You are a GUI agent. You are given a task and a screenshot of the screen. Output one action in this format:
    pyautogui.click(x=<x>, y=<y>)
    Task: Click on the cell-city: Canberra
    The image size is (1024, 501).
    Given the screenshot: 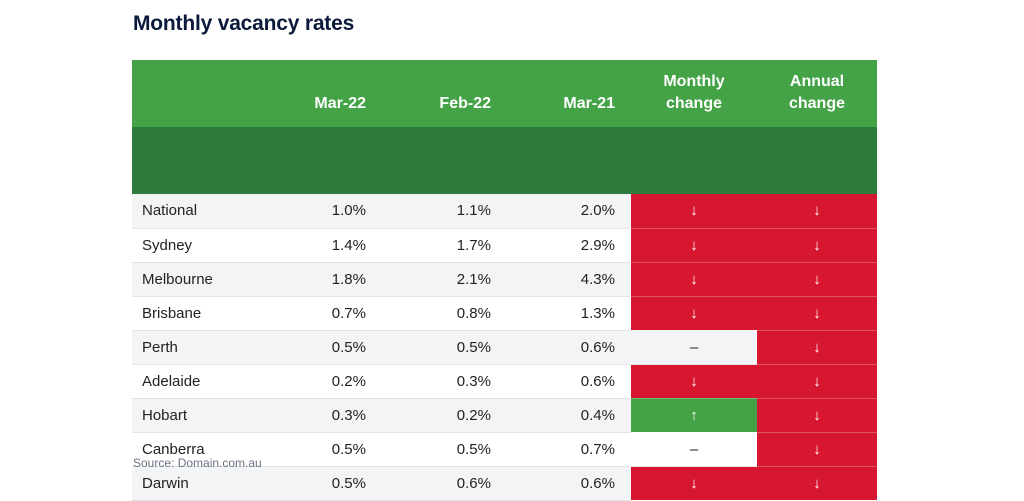 What is the action you would take?
    pyautogui.click(x=194, y=449)
    